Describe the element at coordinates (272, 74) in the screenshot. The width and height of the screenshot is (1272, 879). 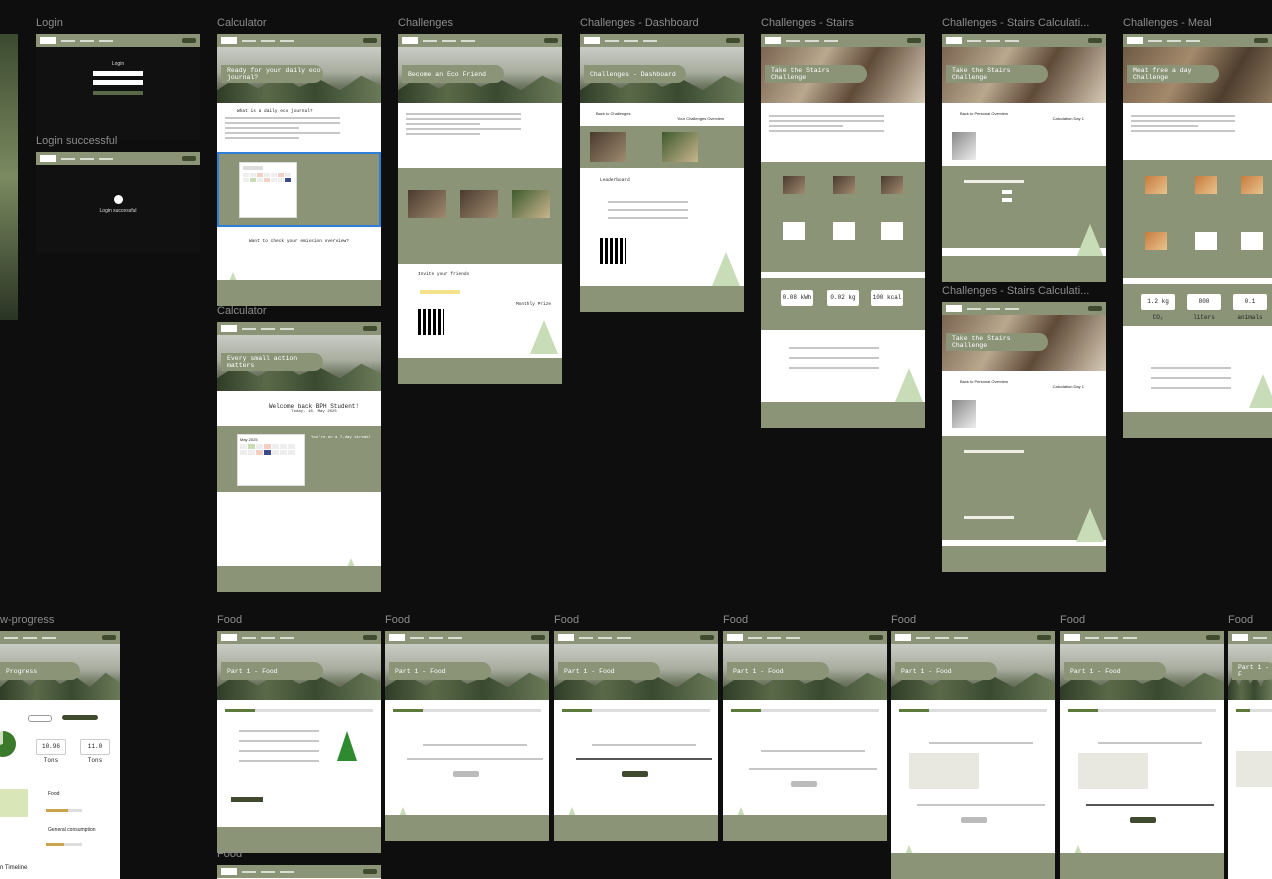
I see `calculator-1-hero-title: Ready for your daily eco journal?` at that location.